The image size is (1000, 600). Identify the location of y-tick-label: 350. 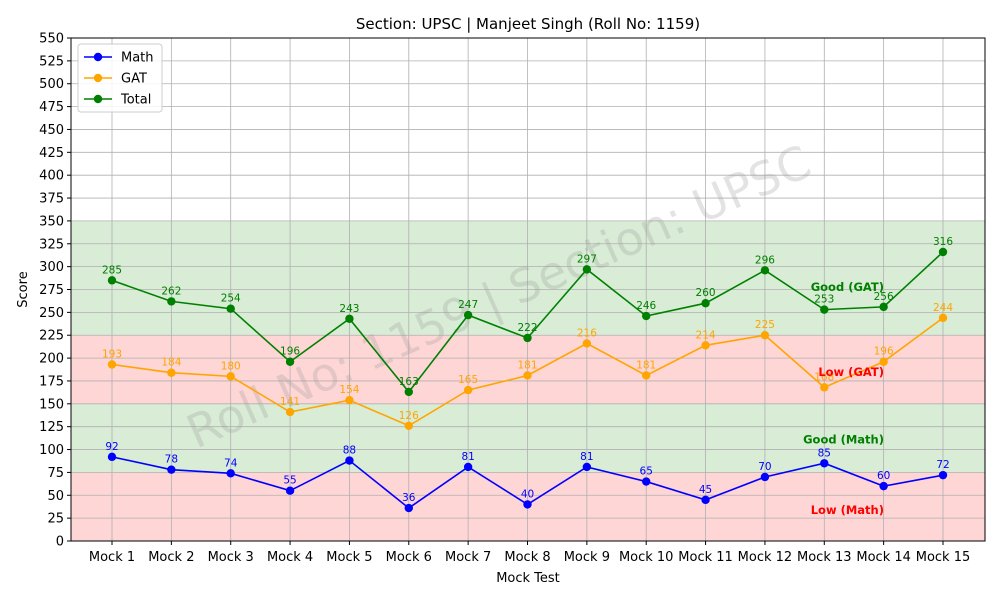
(51, 221).